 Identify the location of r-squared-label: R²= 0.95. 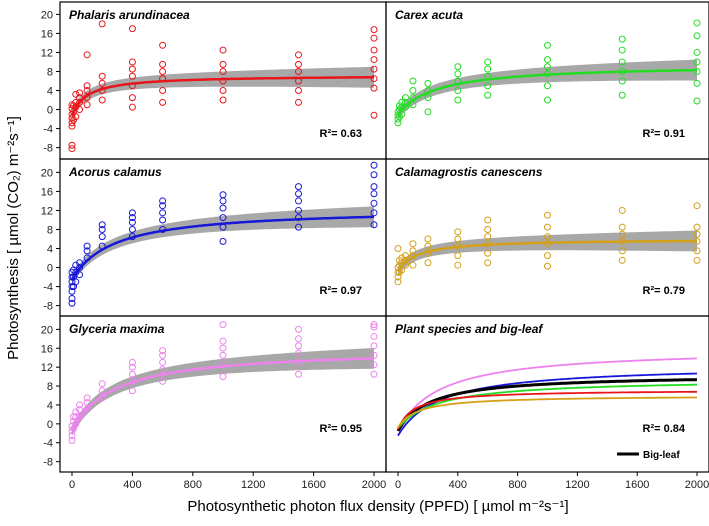
(341, 429).